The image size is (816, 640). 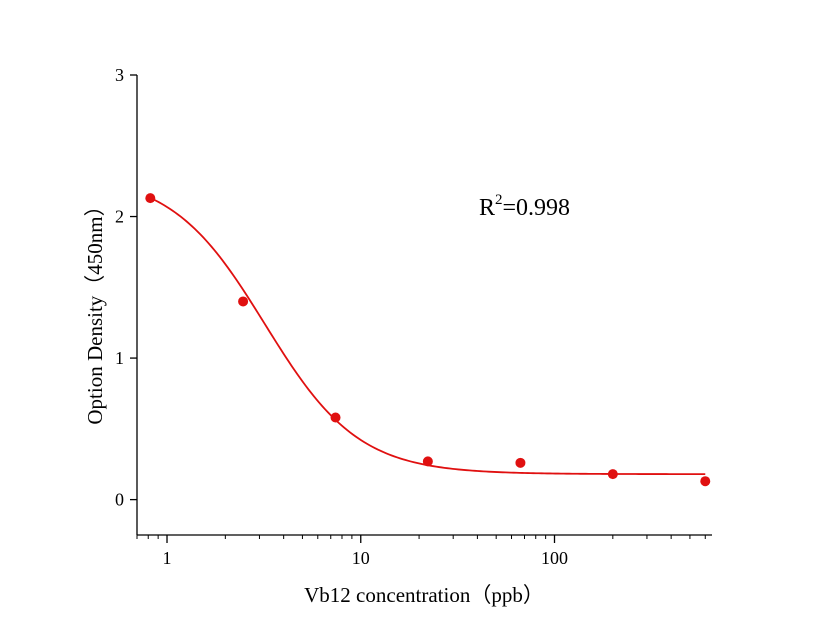 I want to click on r-squared-annotation: R2=0.998, so click(x=524, y=206).